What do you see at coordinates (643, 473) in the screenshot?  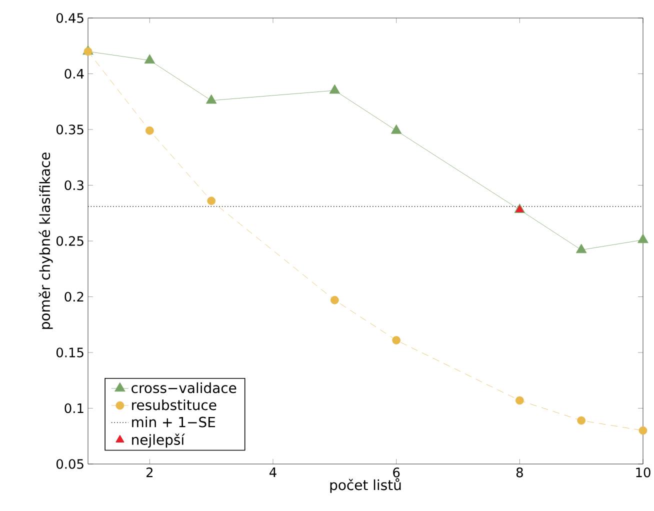 I see `x-tick-label: 10` at bounding box center [643, 473].